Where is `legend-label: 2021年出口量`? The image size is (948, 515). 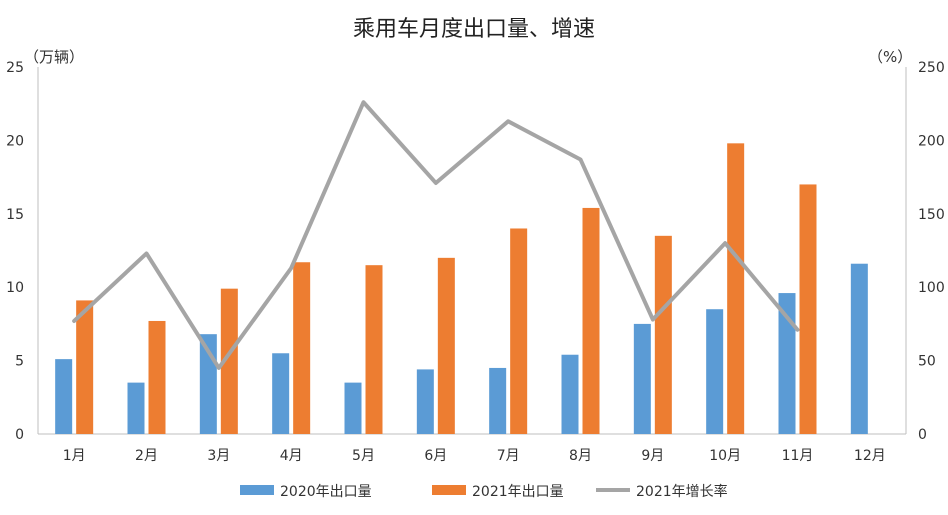
legend-label: 2021年出口量 is located at coordinates (518, 492).